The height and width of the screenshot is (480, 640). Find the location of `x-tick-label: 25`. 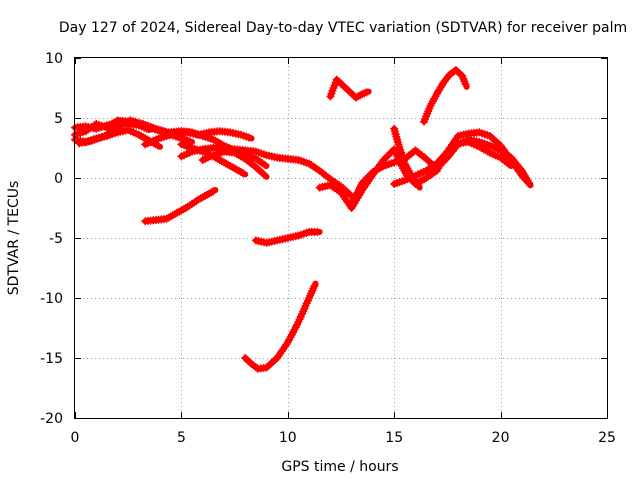

x-tick-label: 25 is located at coordinates (607, 438).